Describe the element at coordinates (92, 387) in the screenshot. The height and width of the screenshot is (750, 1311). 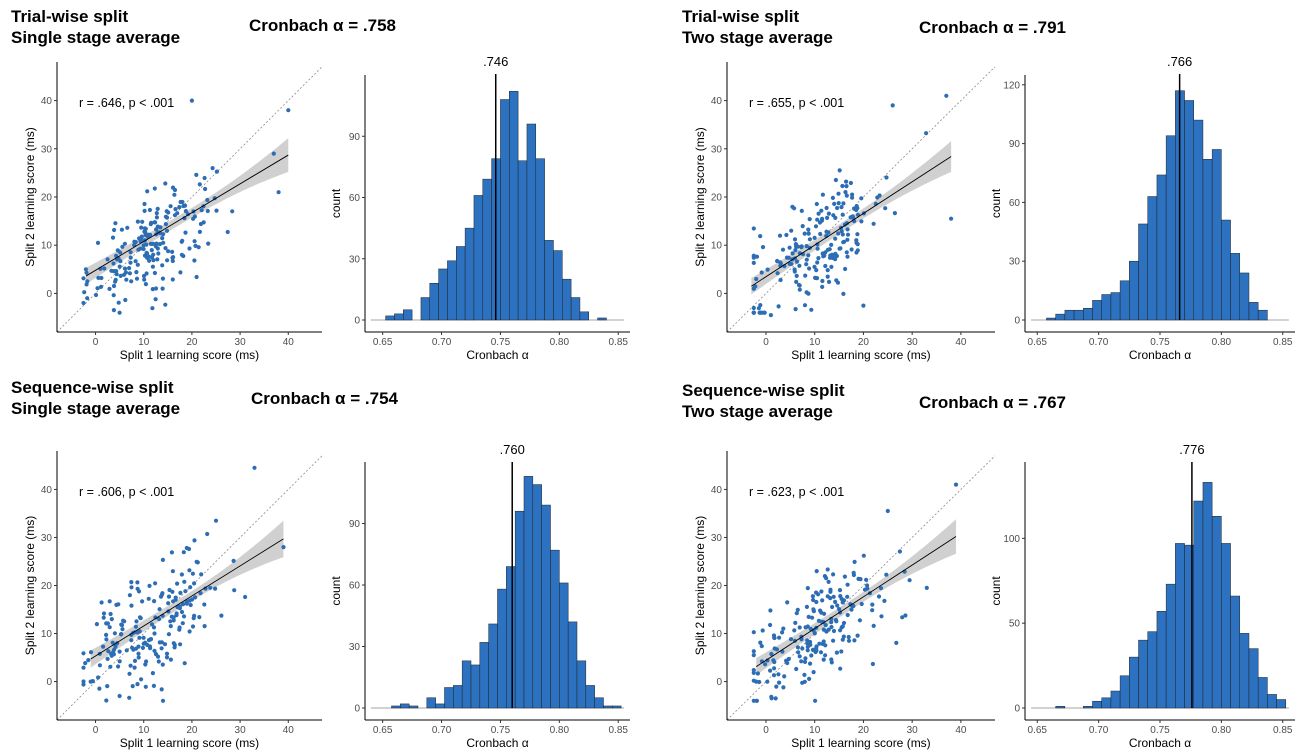
I see `panel-title-line-1: Sequence-wise split` at that location.